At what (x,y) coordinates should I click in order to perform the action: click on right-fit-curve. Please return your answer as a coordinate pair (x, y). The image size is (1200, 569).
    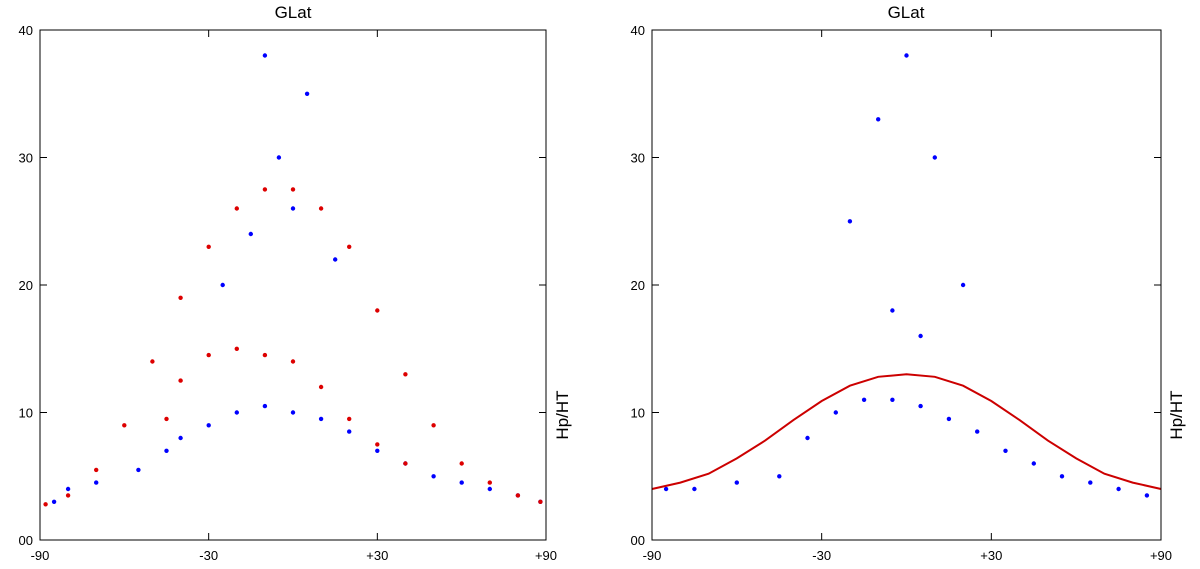
    Looking at the image, I should click on (906, 431).